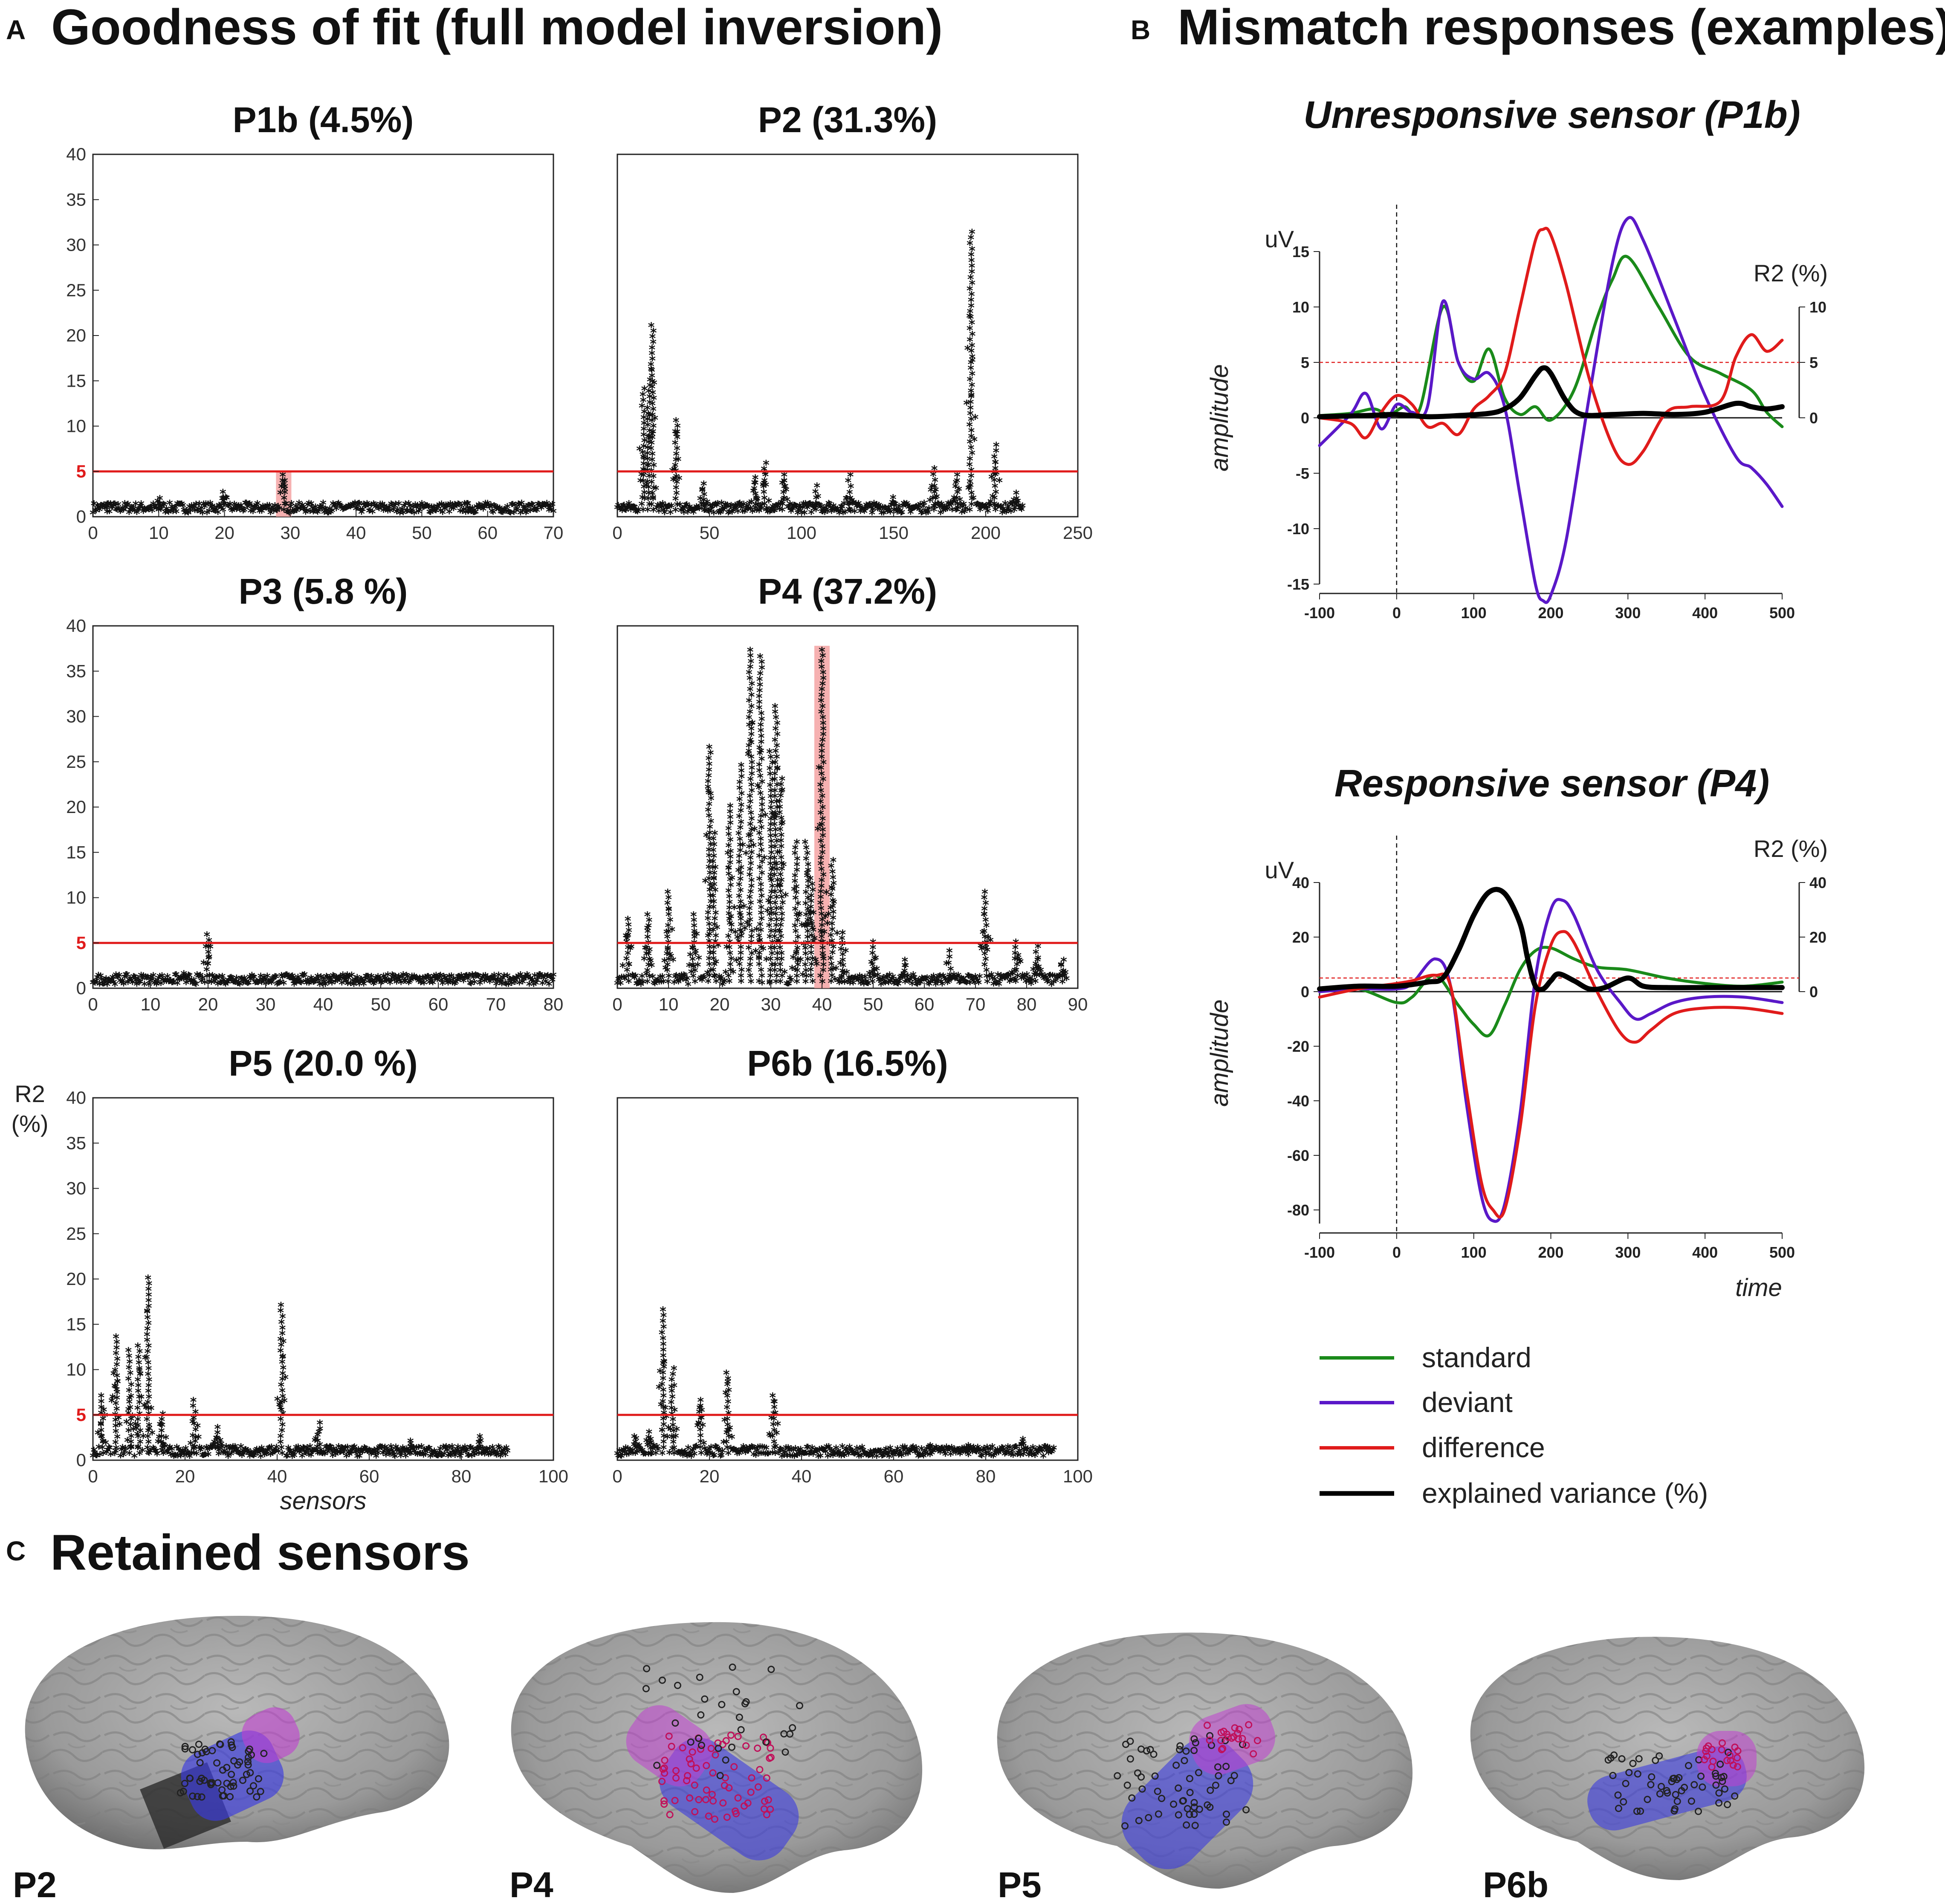 The width and height of the screenshot is (1945, 1904). Describe the element at coordinates (771, 1004) in the screenshot. I see `x-tick-label: 30` at that location.